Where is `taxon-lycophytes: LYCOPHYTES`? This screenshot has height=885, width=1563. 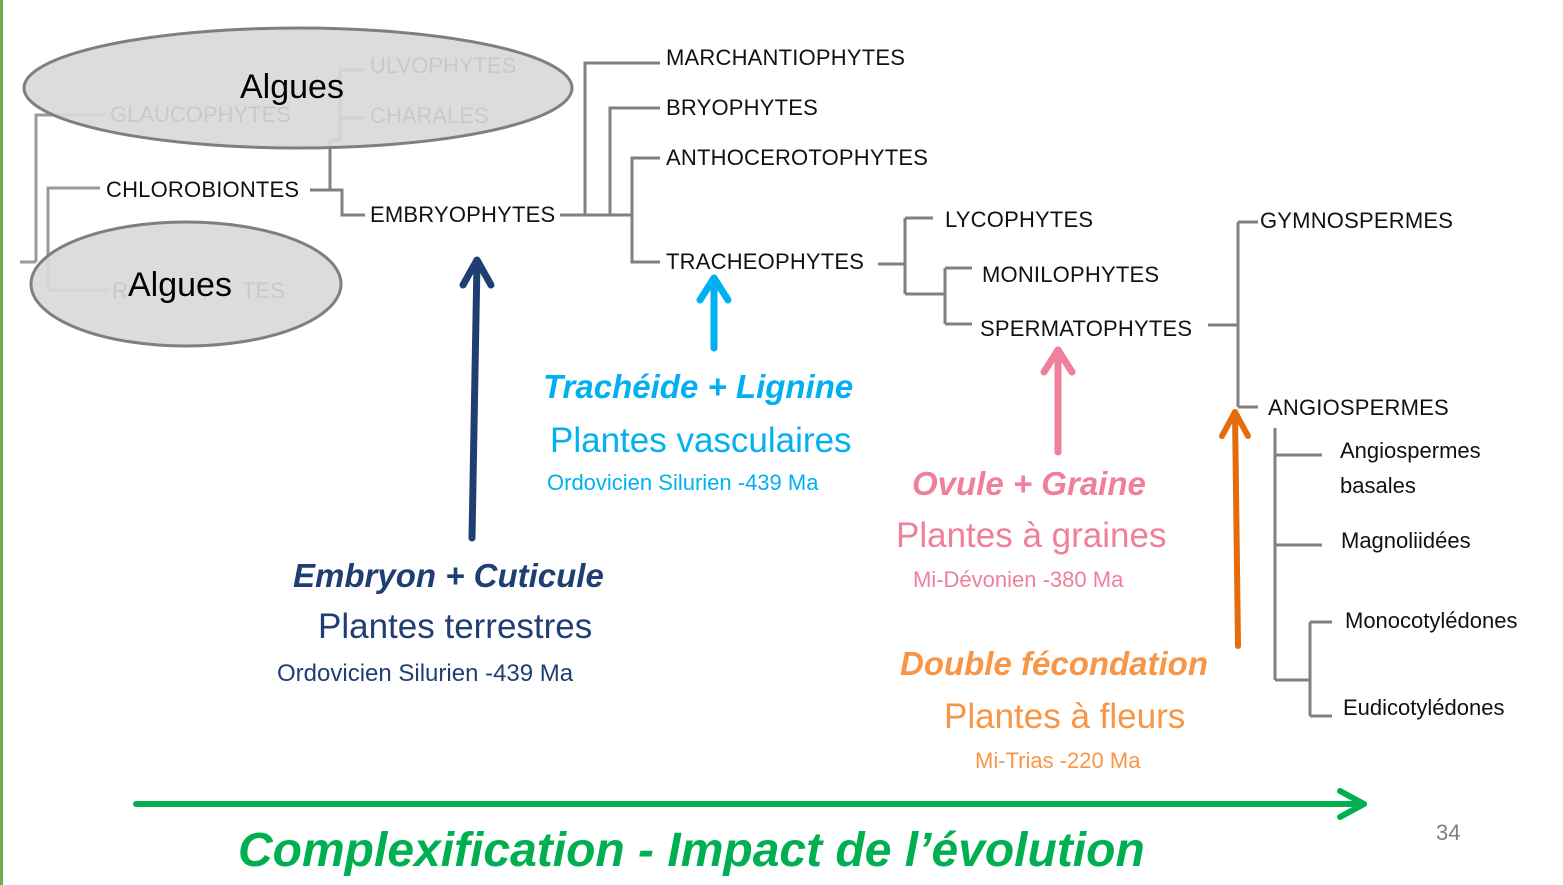 taxon-lycophytes: LYCOPHYTES is located at coordinates (1019, 219).